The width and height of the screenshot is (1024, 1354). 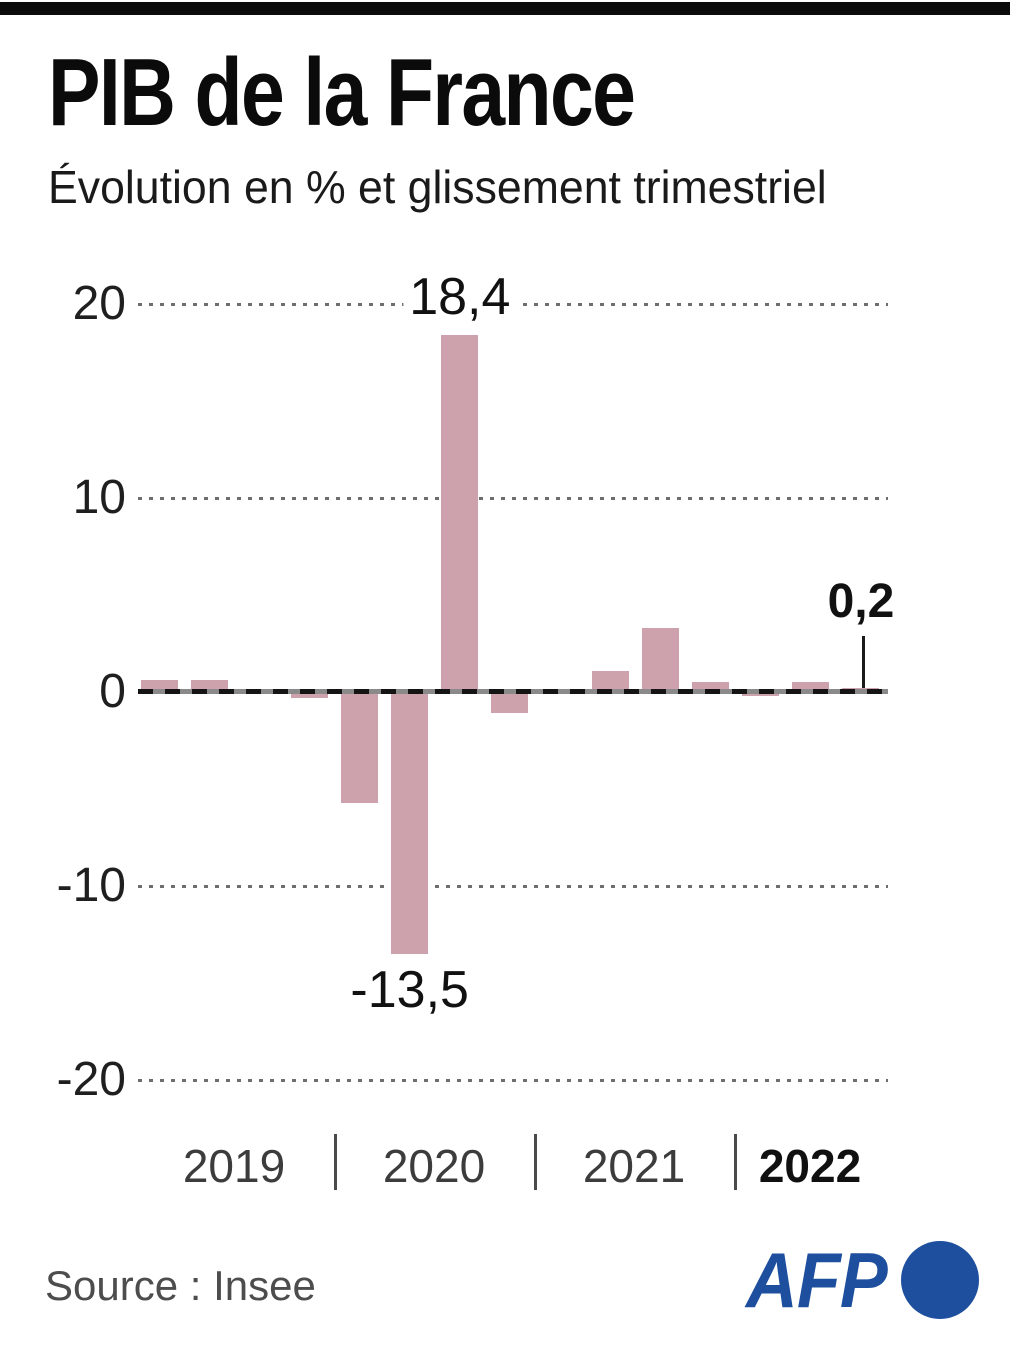 I want to click on afp-logo: AFP, so click(x=862, y=1280).